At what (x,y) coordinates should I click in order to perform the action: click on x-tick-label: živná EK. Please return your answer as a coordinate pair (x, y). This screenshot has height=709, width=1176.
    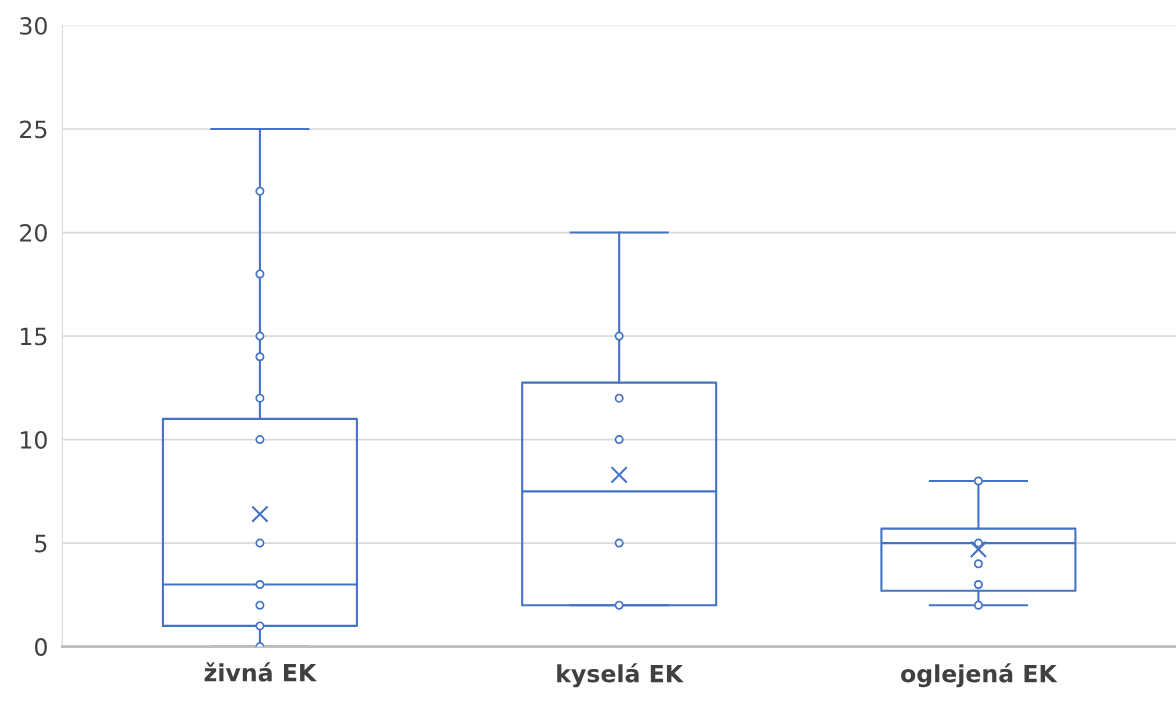
    Looking at the image, I should click on (260, 672).